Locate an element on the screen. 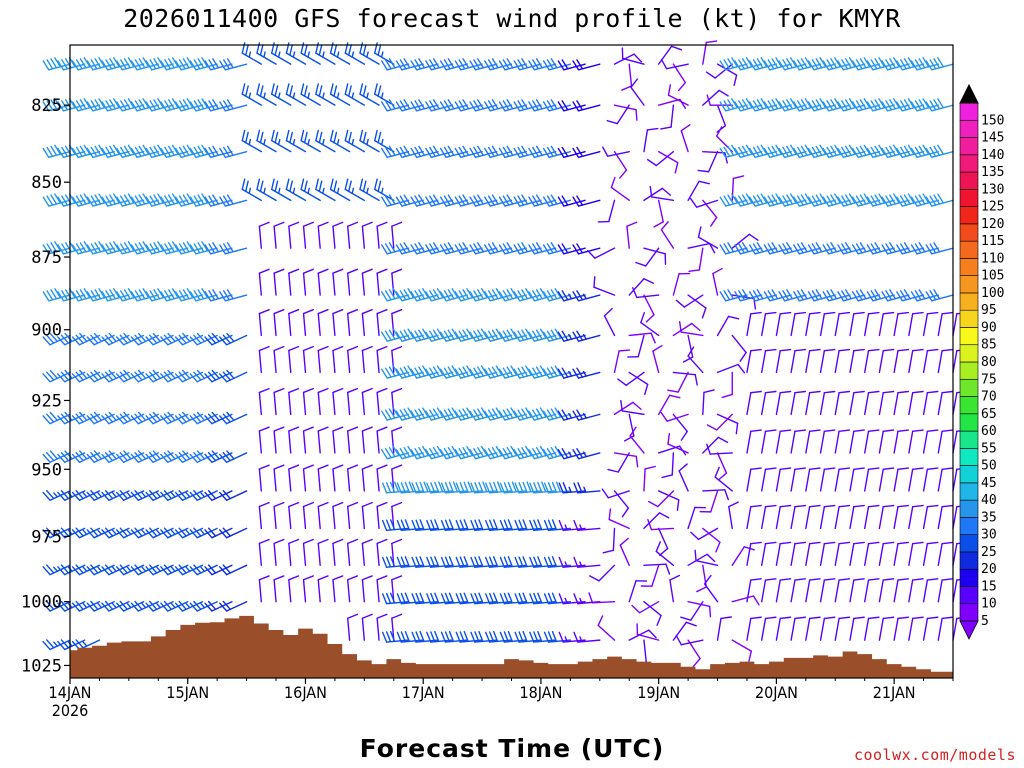  colorbar-label: 80 is located at coordinates (989, 362).